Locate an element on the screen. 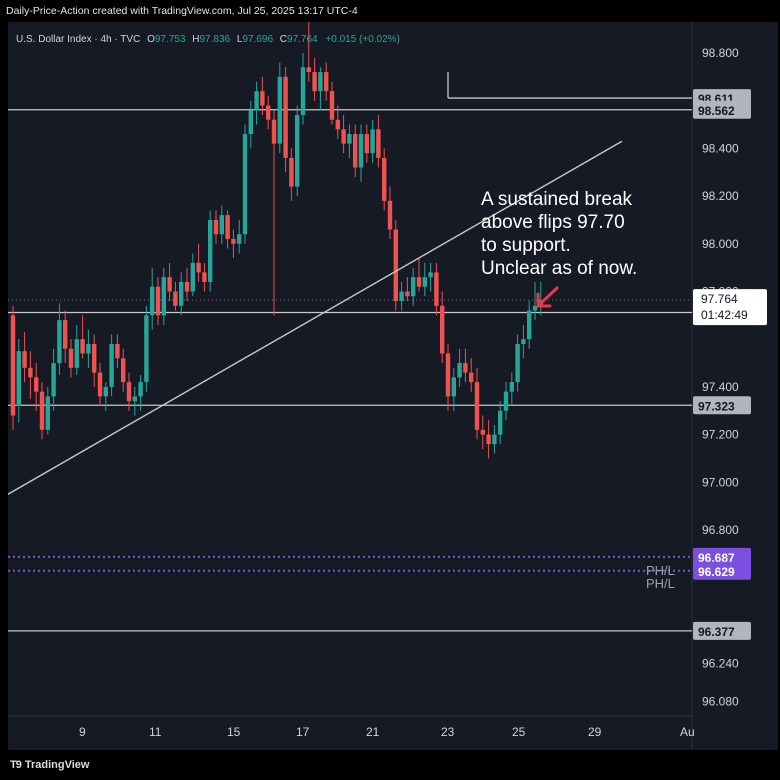  time-tick-label: Au is located at coordinates (687, 732).